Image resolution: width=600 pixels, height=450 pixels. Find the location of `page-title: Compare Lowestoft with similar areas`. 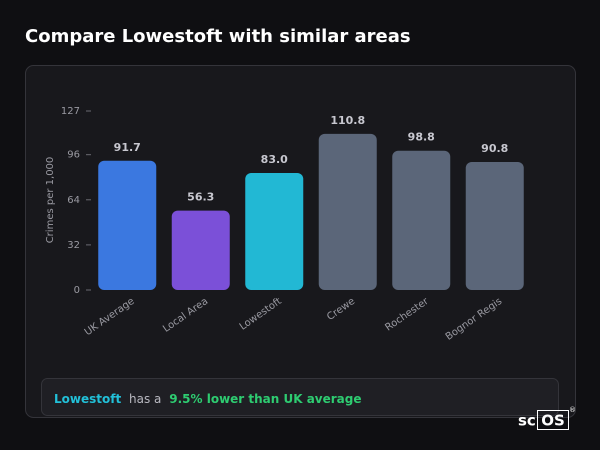

page-title: Compare Lowestoft with similar areas is located at coordinates (218, 36).